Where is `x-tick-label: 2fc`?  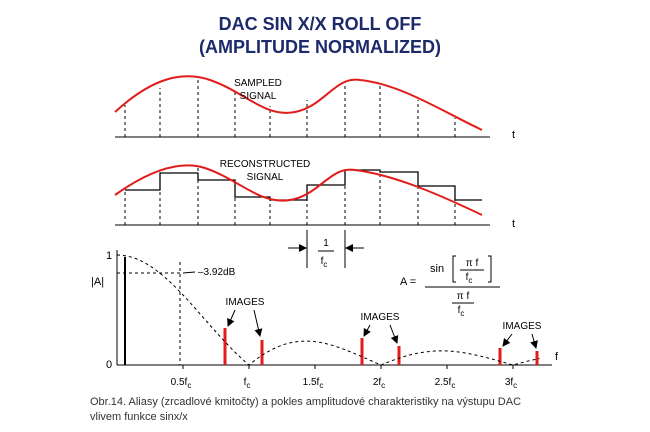
x-tick-label: 2fc is located at coordinates (379, 383).